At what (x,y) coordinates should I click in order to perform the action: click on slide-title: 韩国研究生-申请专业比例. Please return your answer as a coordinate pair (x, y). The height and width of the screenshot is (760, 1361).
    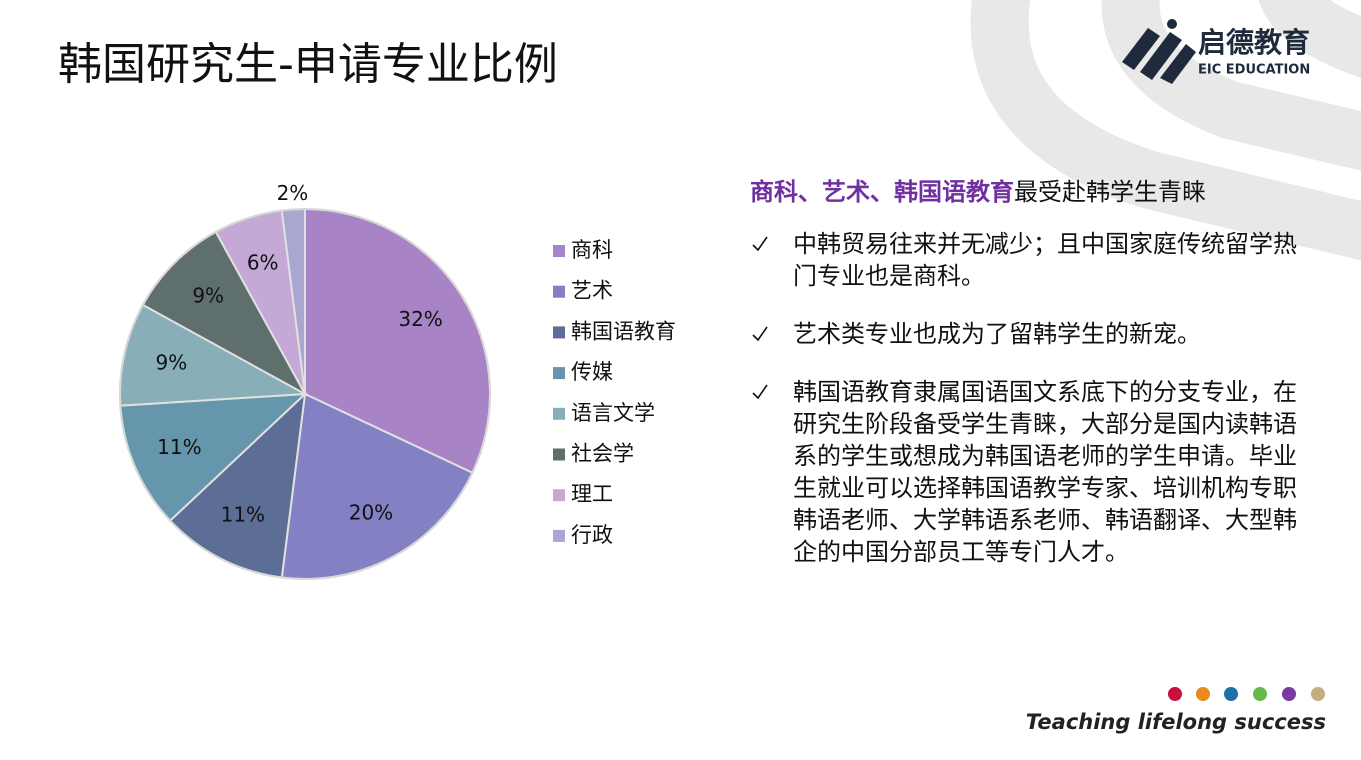
    Looking at the image, I should click on (308, 64).